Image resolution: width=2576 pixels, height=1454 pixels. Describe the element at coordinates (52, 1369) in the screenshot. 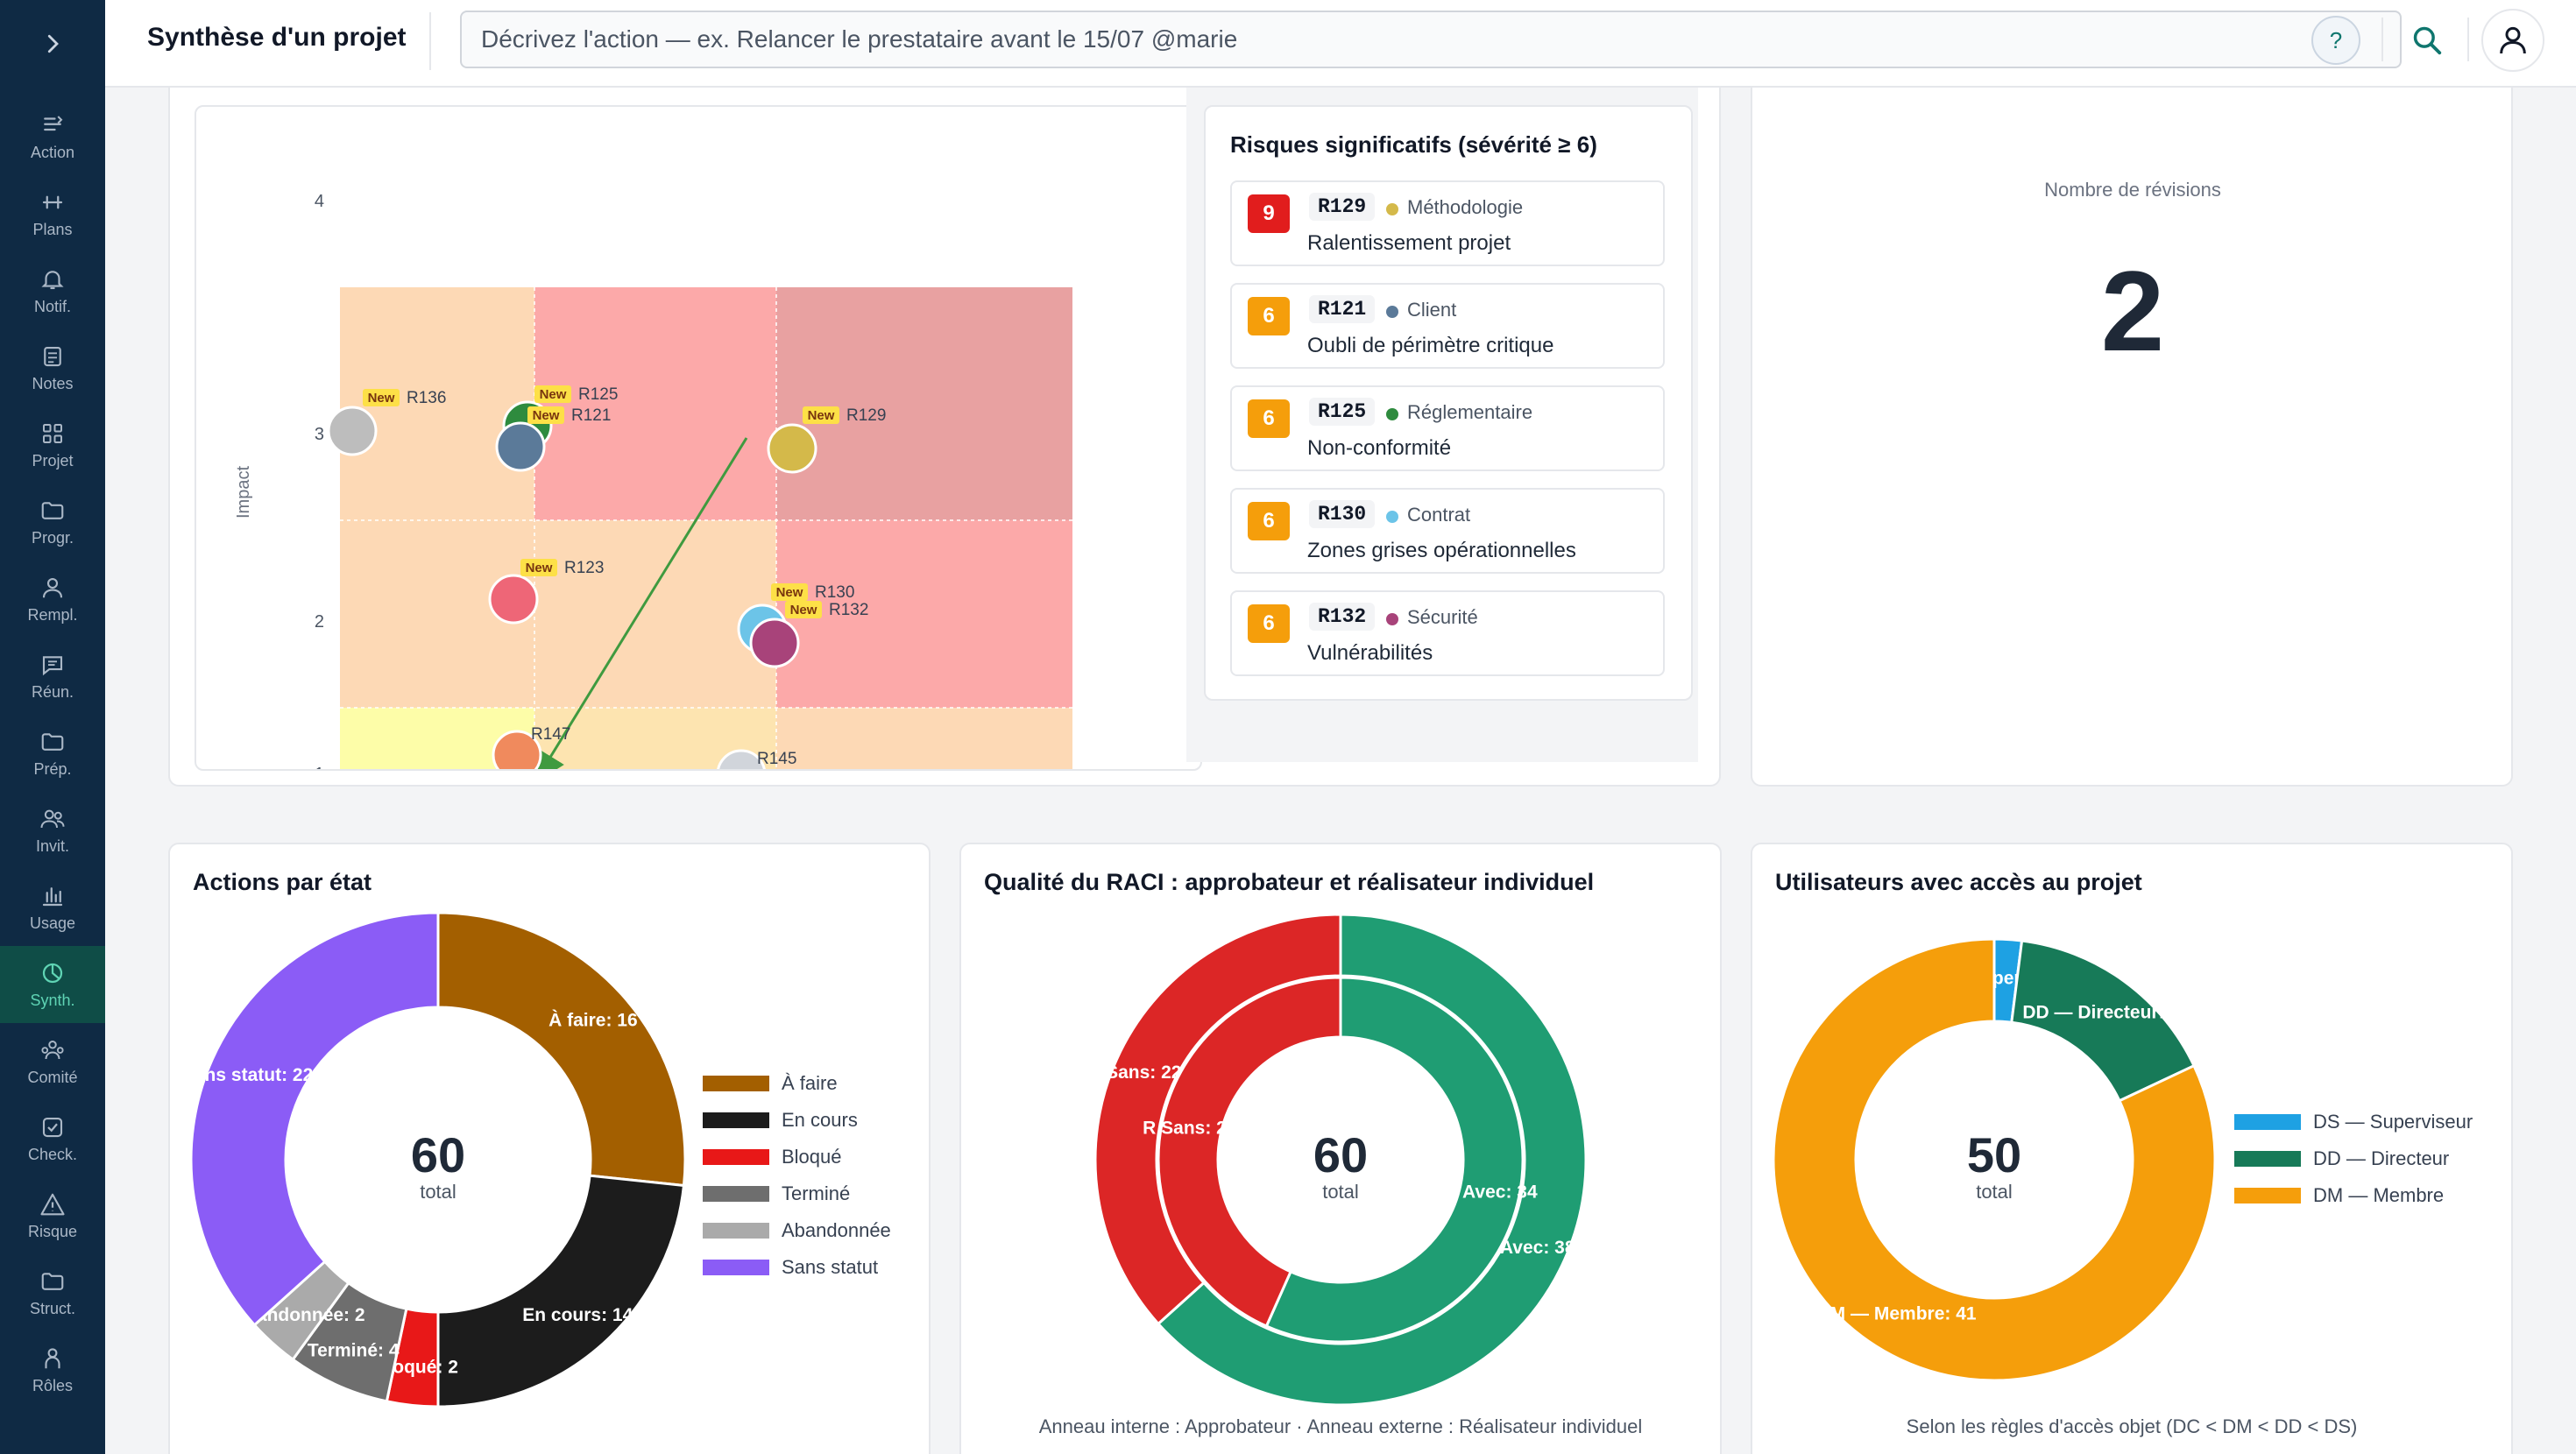

I see `sidebar-item-rôles: Rôles` at that location.